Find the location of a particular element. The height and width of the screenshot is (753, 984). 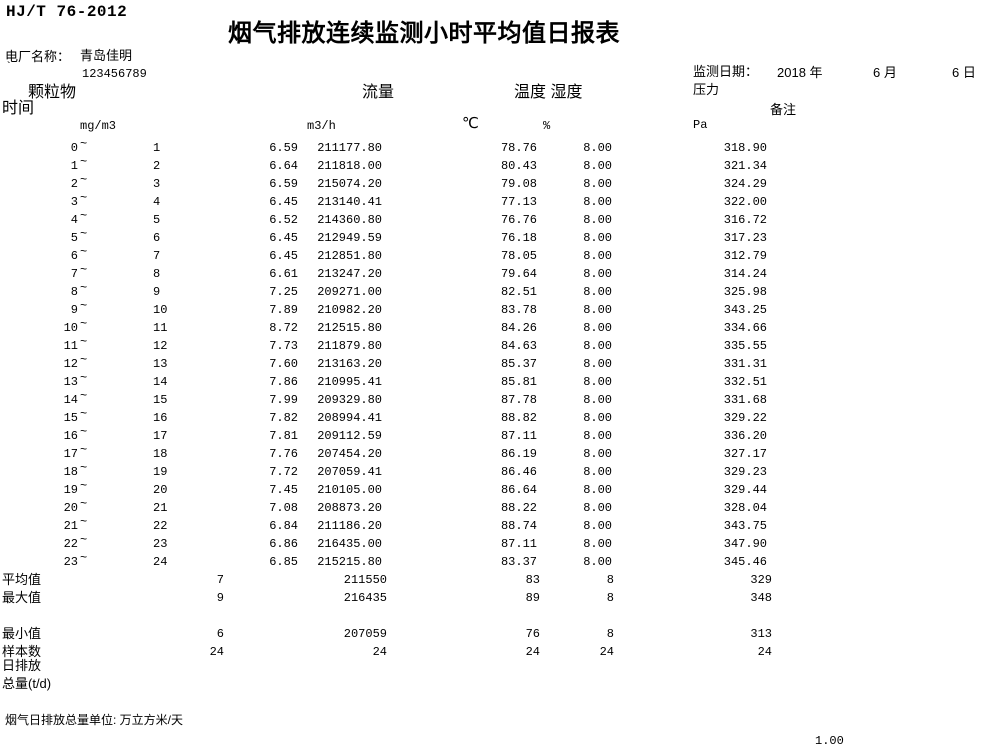

hour-end-cell: 10 is located at coordinates (160, 310).